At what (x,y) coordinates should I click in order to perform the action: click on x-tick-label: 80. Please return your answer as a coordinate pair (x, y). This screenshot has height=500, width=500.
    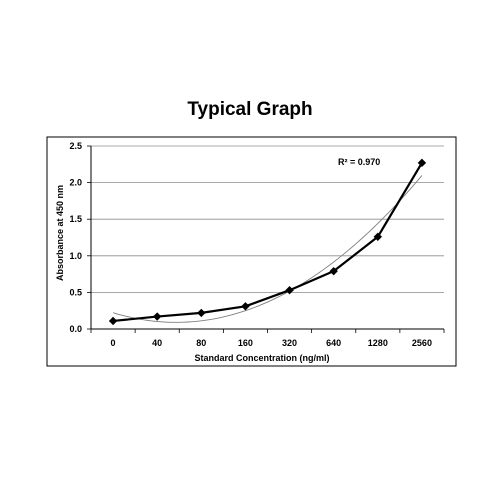
    Looking at the image, I should click on (201, 343).